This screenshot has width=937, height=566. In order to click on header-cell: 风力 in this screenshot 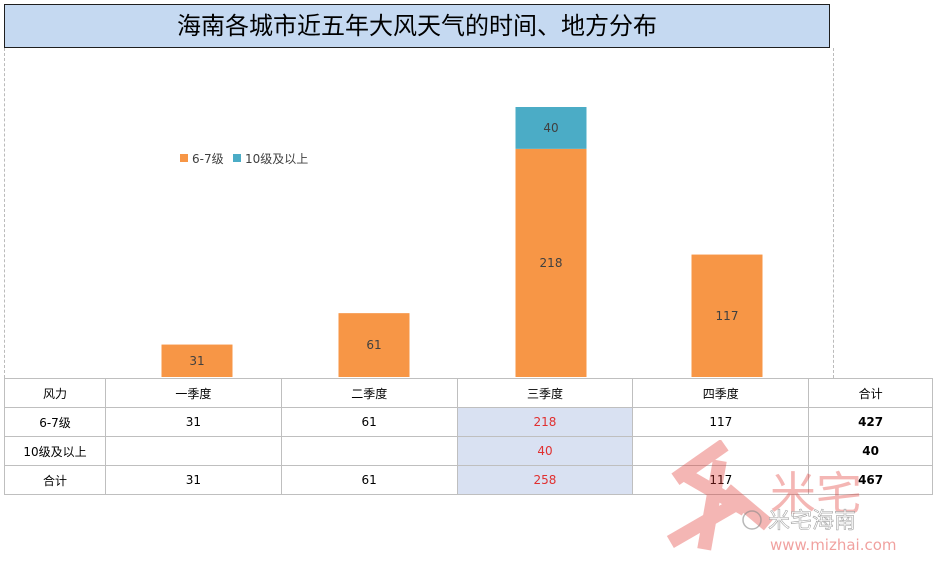, I will do `click(55, 393)`.